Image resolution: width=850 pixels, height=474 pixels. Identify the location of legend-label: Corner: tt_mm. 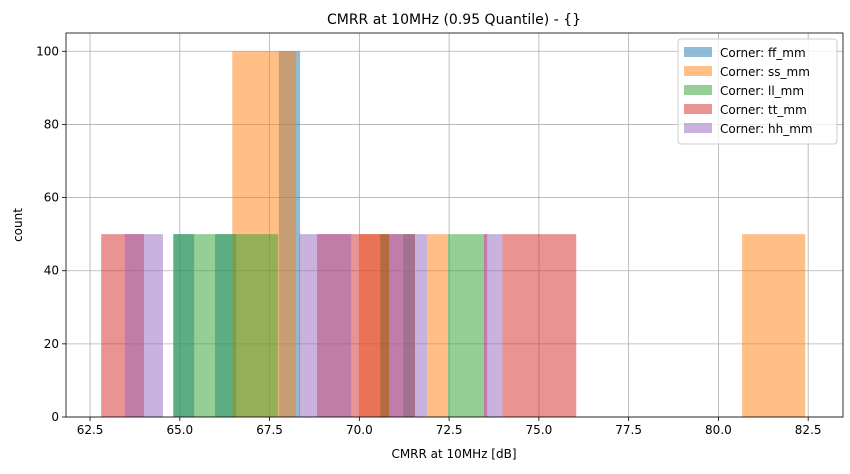
(763, 110).